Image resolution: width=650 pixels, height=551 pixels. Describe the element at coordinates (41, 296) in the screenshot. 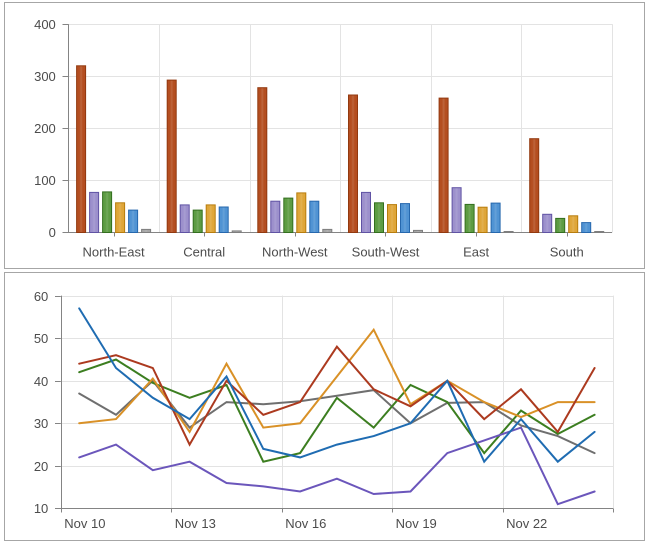

I see `svg-text: 60` at that location.